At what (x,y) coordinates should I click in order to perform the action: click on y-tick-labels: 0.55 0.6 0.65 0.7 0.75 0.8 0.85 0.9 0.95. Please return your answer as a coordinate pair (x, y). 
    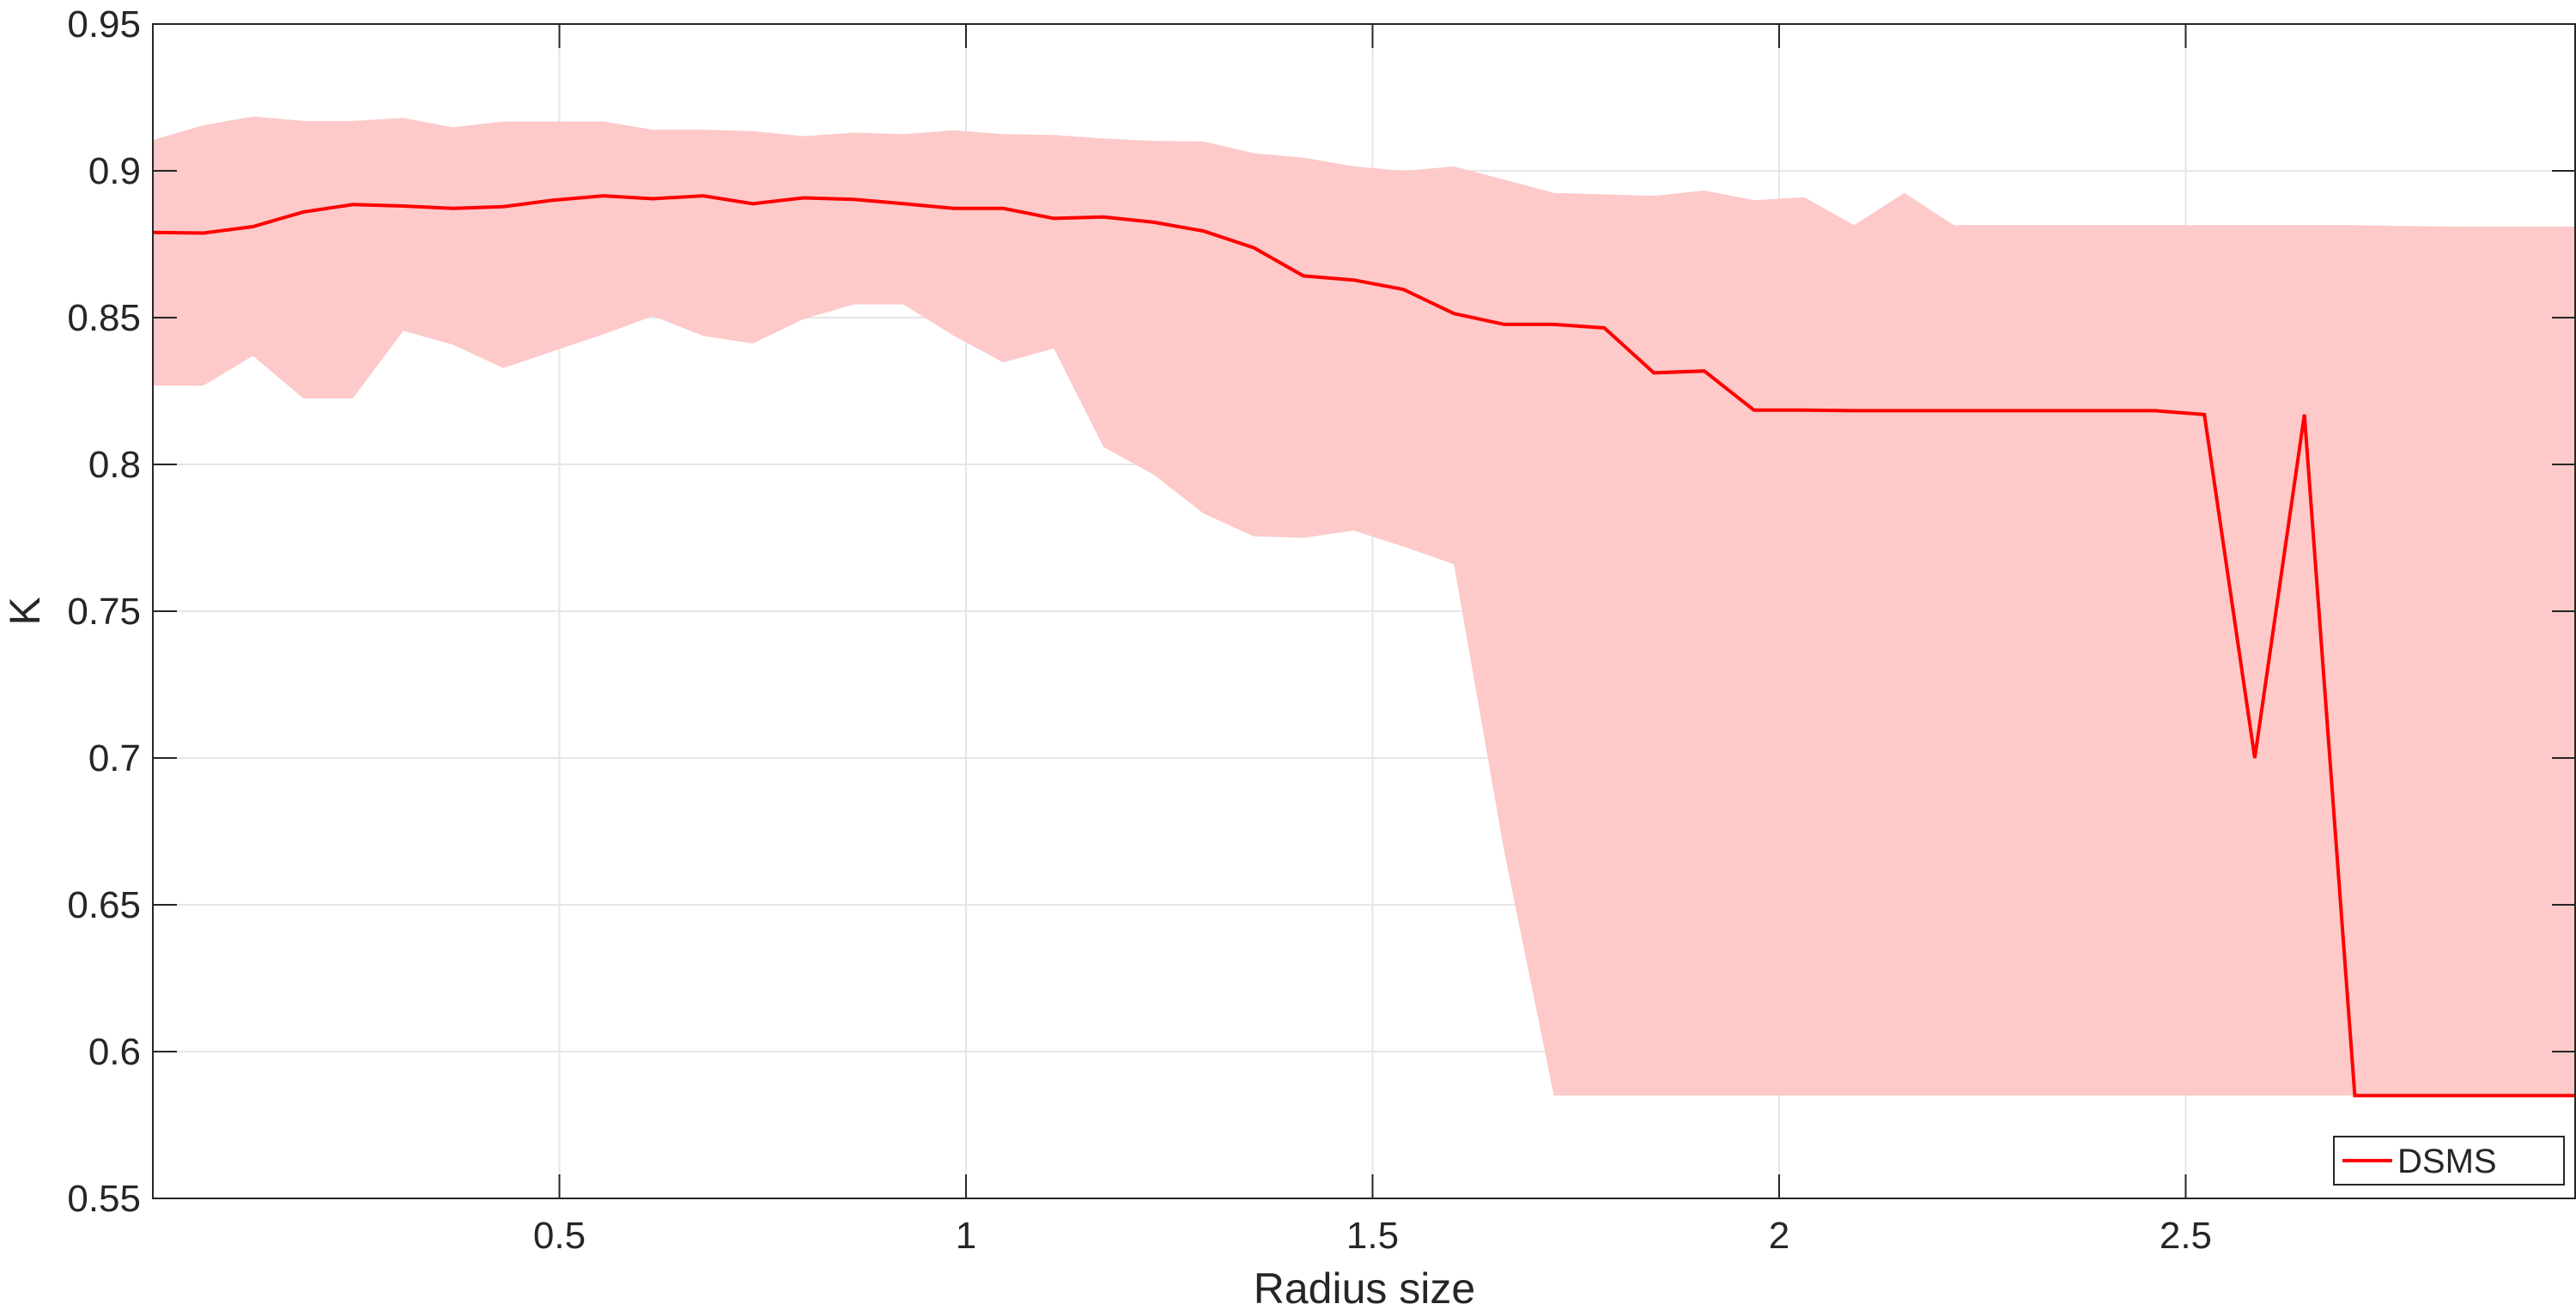
    Looking at the image, I should click on (104, 611).